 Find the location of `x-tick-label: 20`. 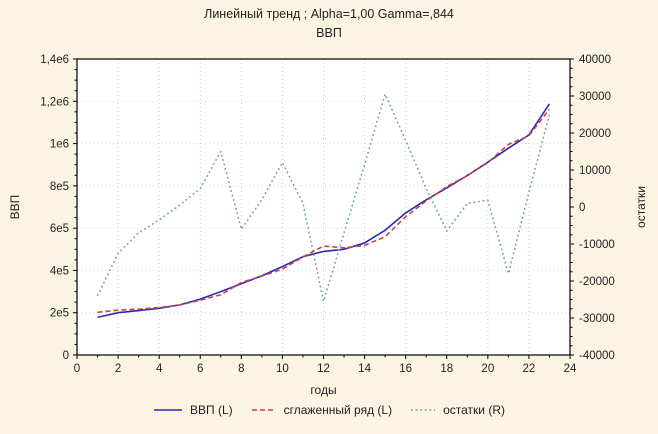

x-tick-label: 20 is located at coordinates (487, 369).